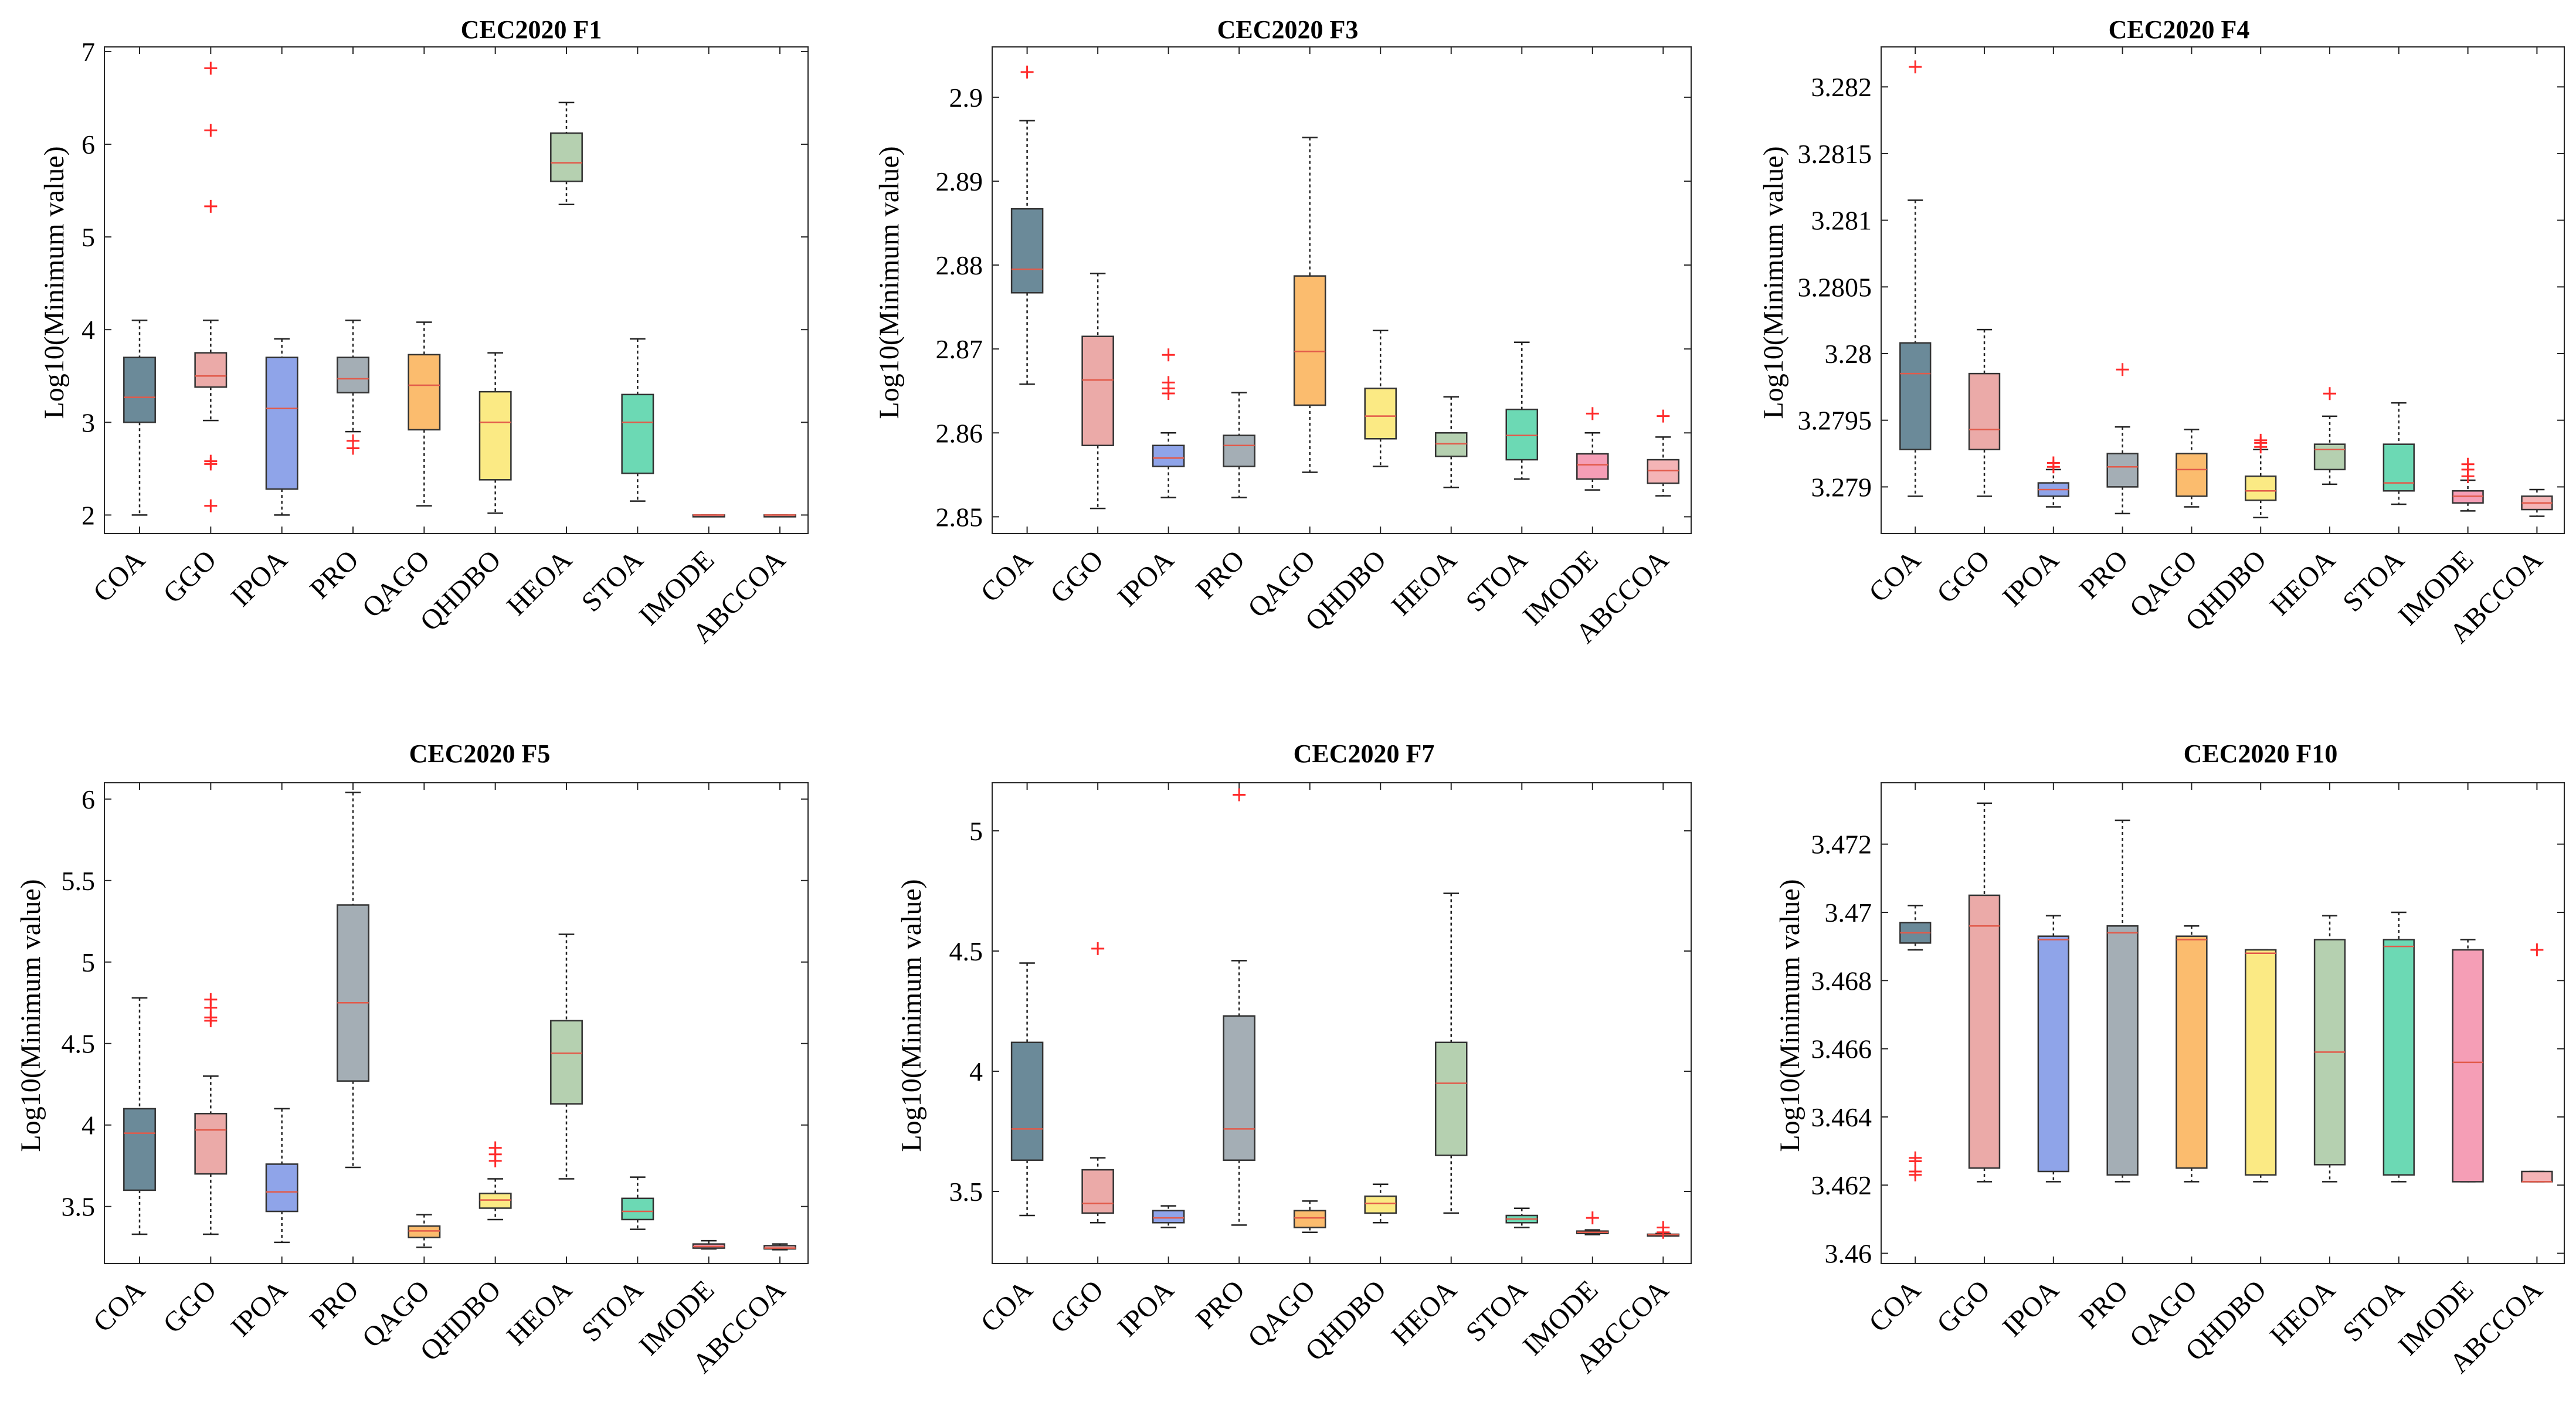  I want to click on y-tick-label: 5.5, so click(79, 881).